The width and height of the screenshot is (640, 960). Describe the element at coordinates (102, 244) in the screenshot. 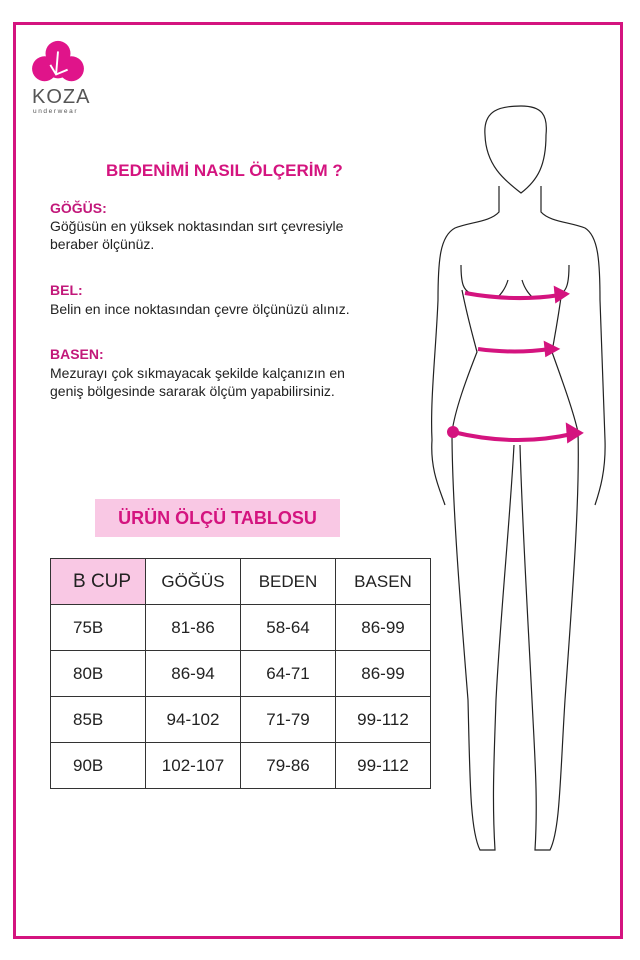

I see `text-line: beraber ölçünüz.` at that location.